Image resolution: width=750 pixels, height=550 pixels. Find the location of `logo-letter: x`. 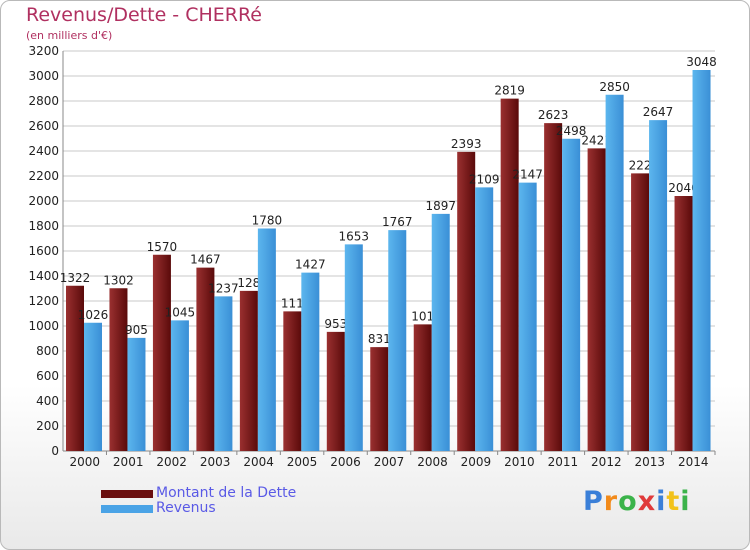

logo-letter: x is located at coordinates (647, 501).